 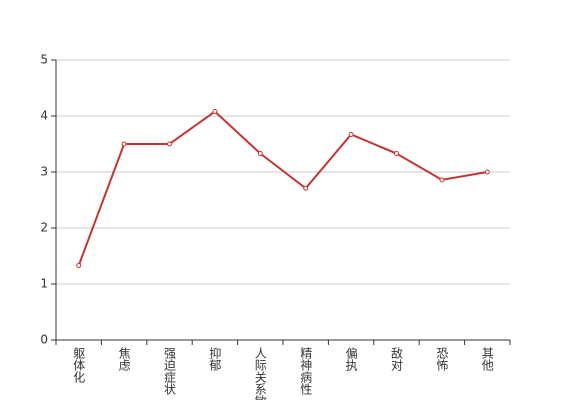 I want to click on y-tick-label: 3, so click(x=44, y=172).